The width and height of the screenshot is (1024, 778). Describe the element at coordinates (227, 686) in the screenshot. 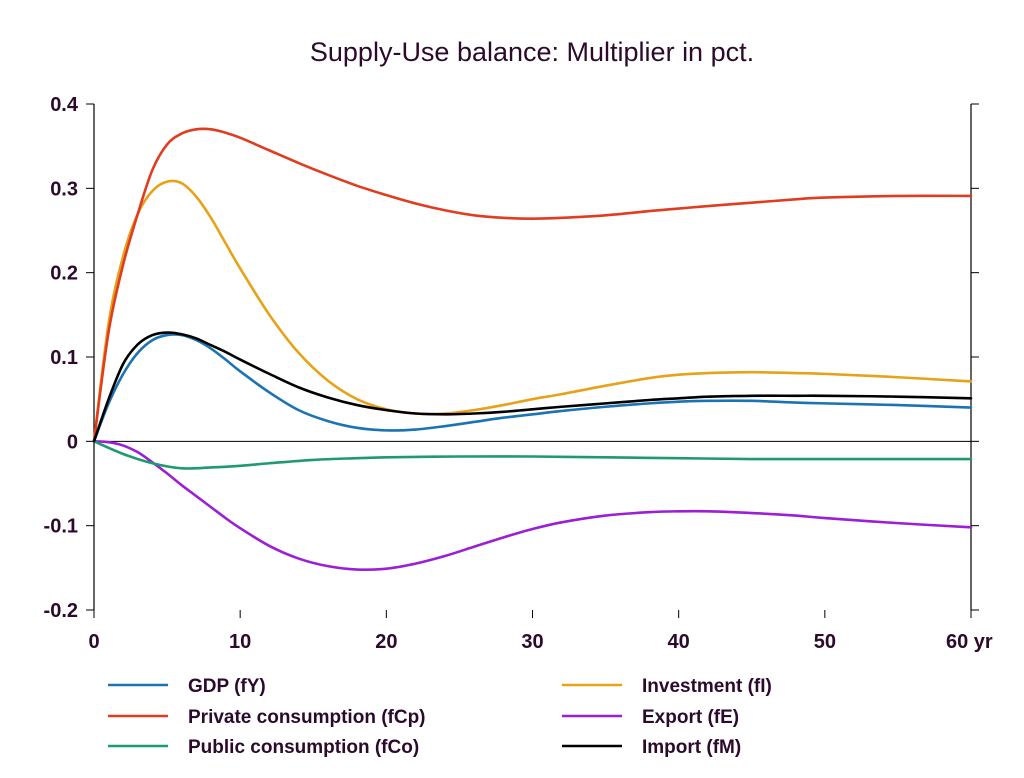

I see `legend-label: GDP (fY)` at that location.